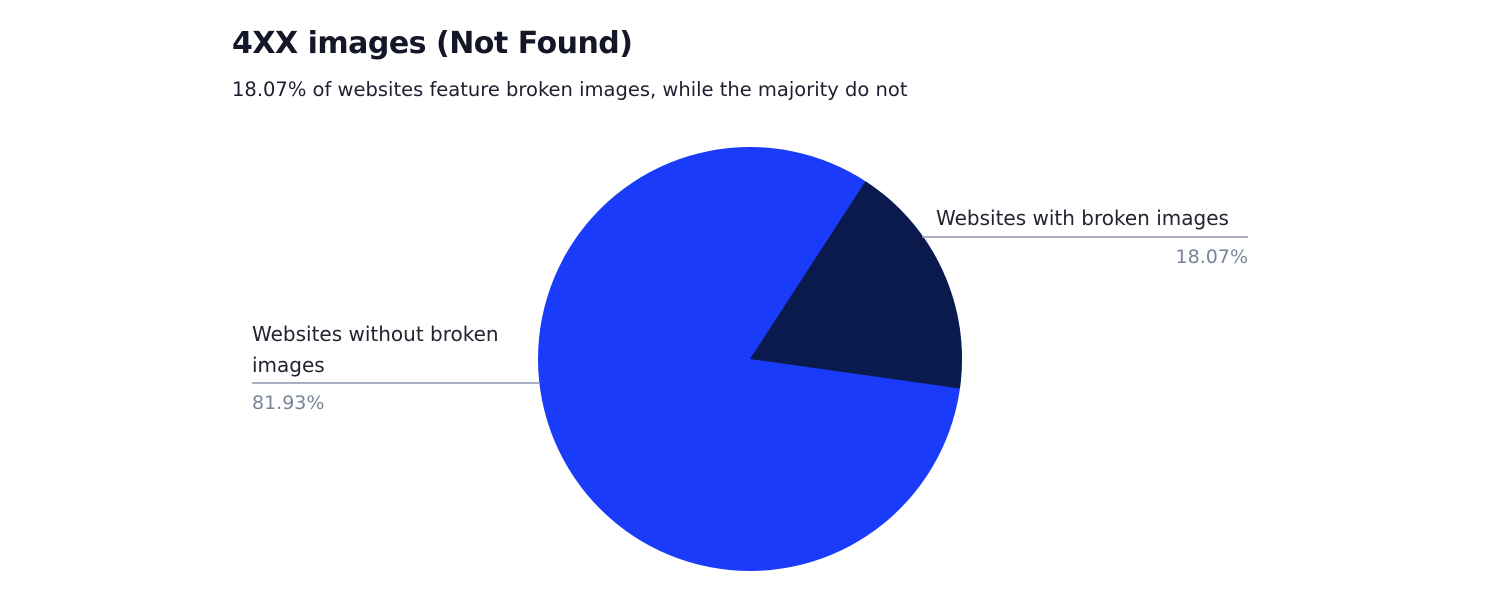  What do you see at coordinates (375, 334) in the screenshot?
I see `label-without-broken-images-line1: Websites without broken` at bounding box center [375, 334].